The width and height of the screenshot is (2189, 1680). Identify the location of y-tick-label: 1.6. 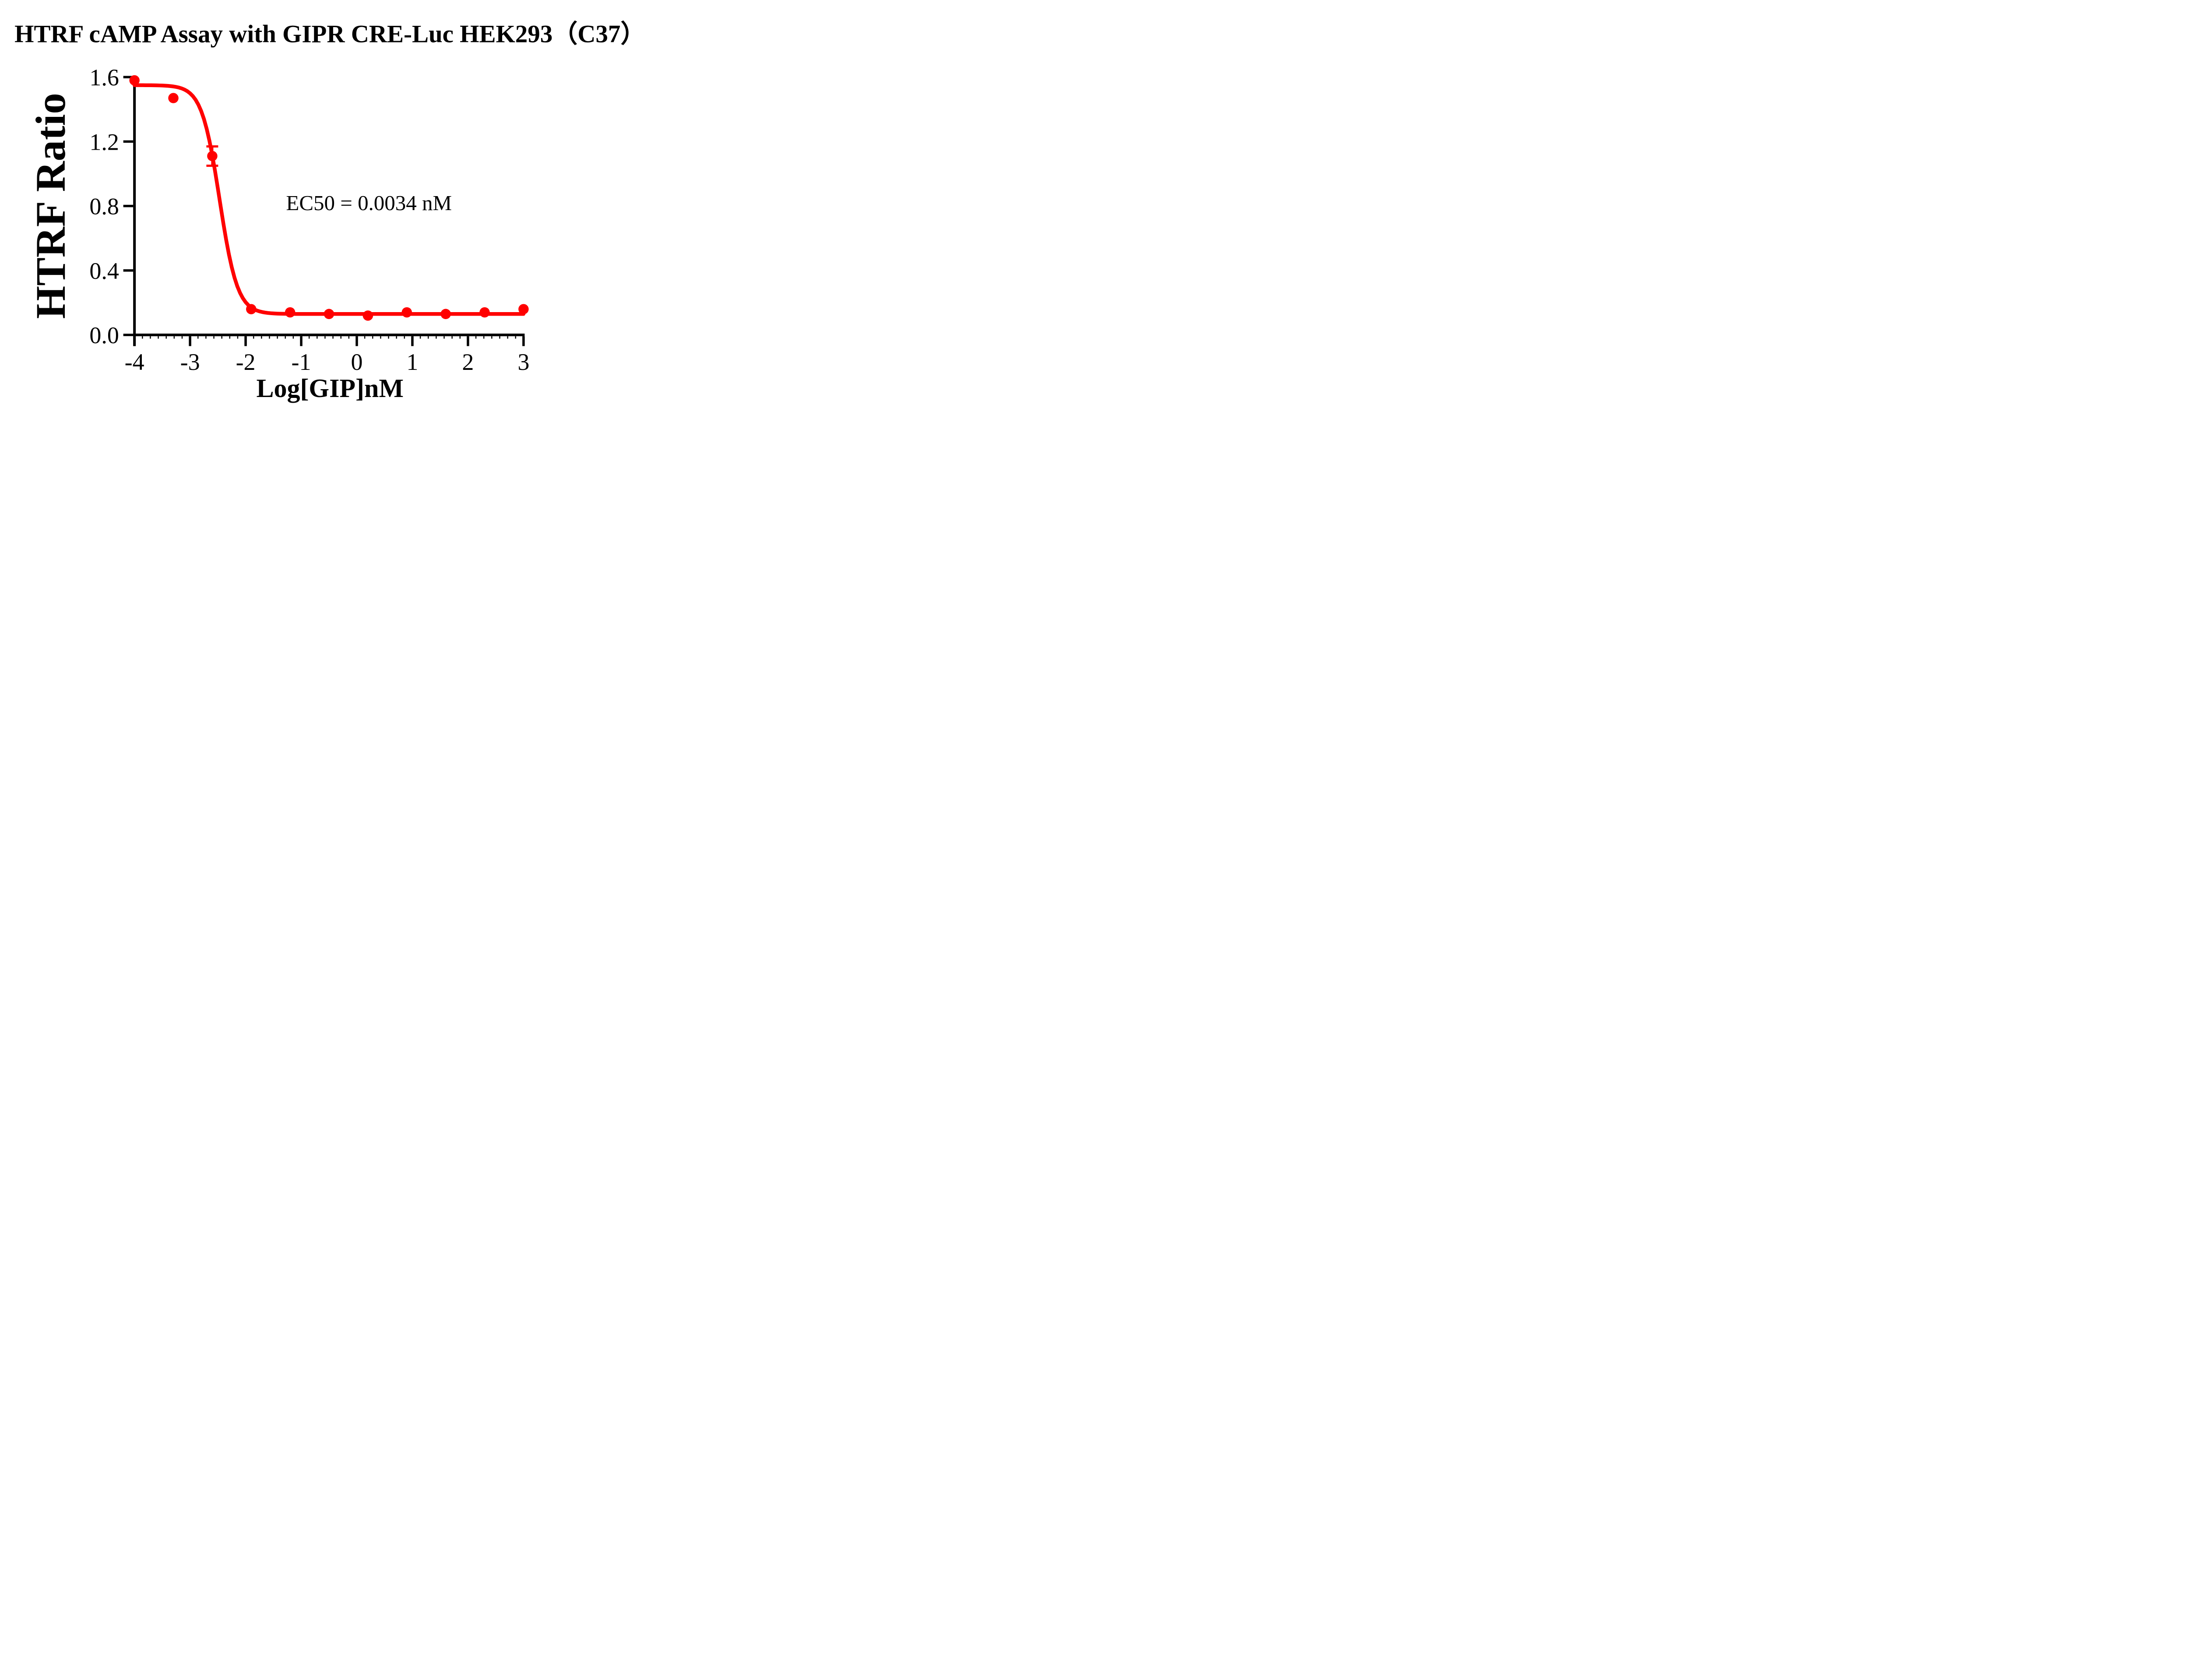
(104, 77).